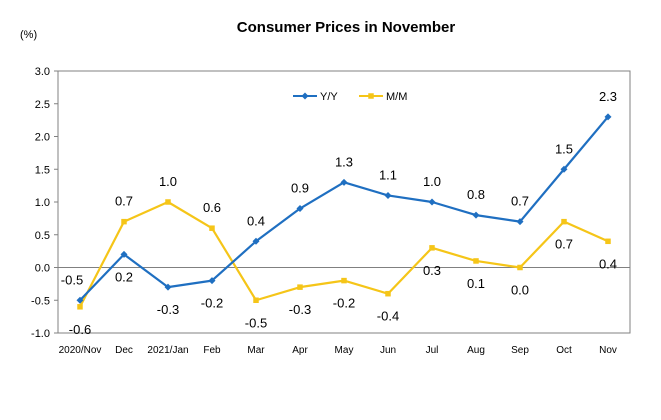  Describe the element at coordinates (388, 350) in the screenshot. I see `x-tick-label: Jun` at that location.